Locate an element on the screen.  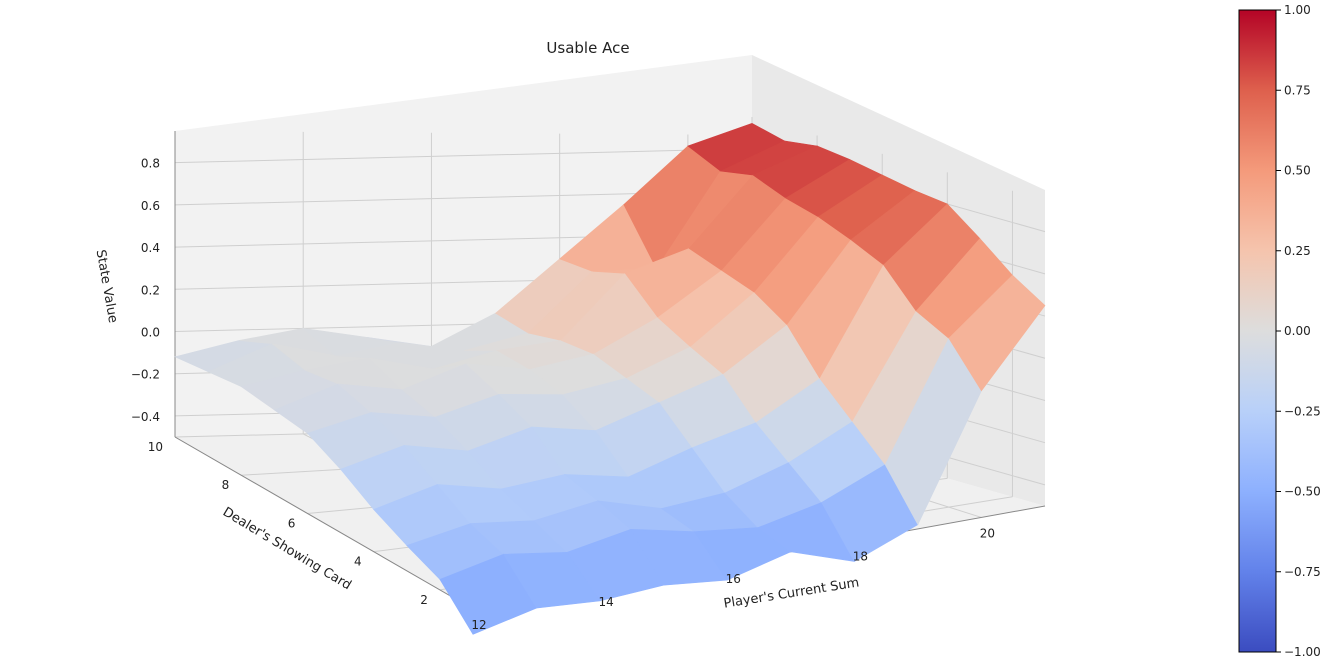
z-tick-label: 0.2 is located at coordinates (150, 290).